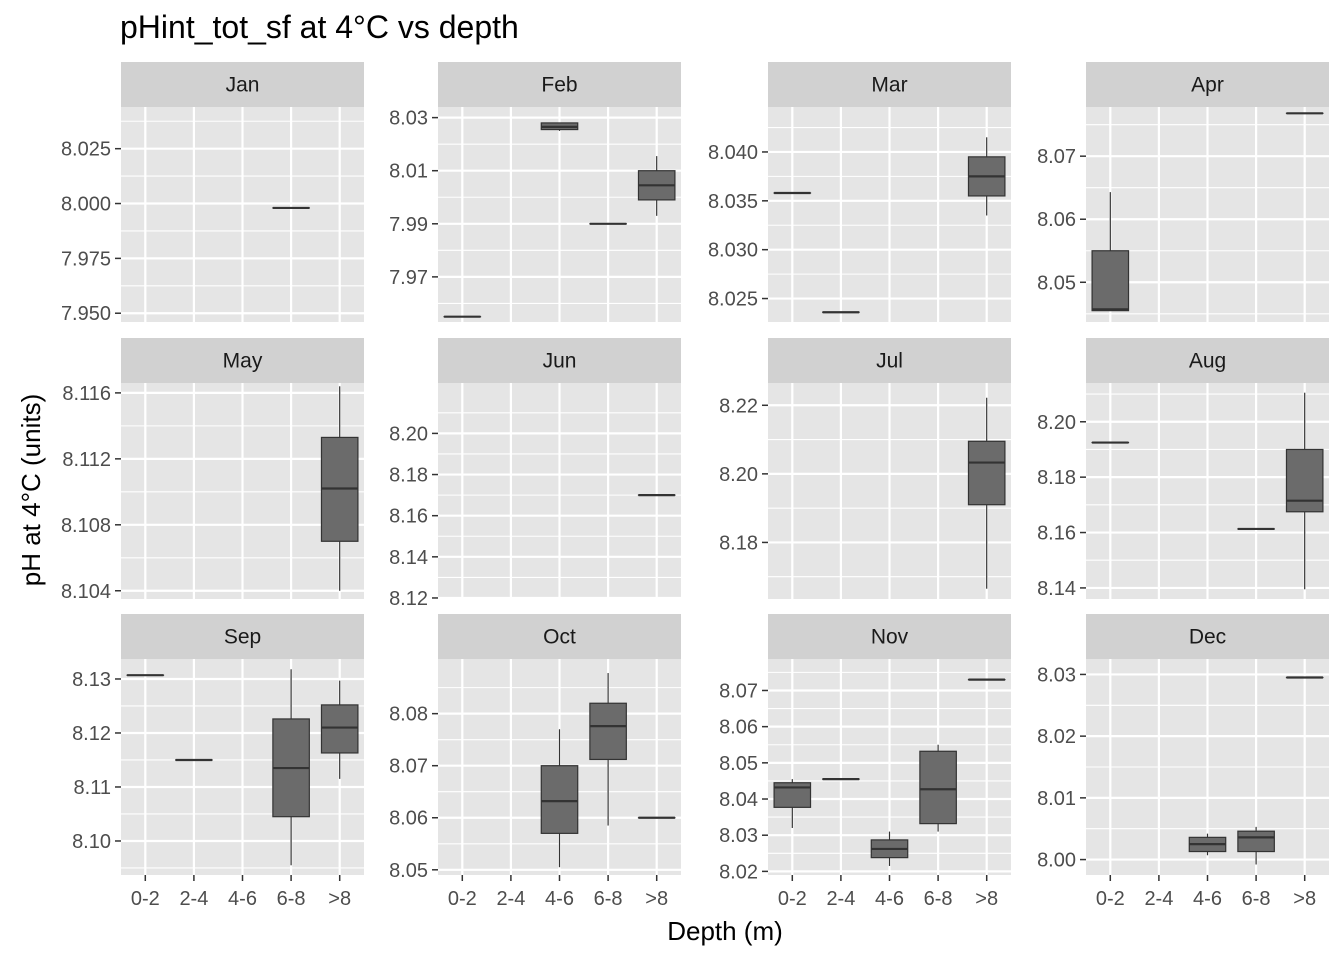 This screenshot has height=960, width=1344. I want to click on facet-apr: Apr 8.05 8.06 8.07, so click(1183, 192).